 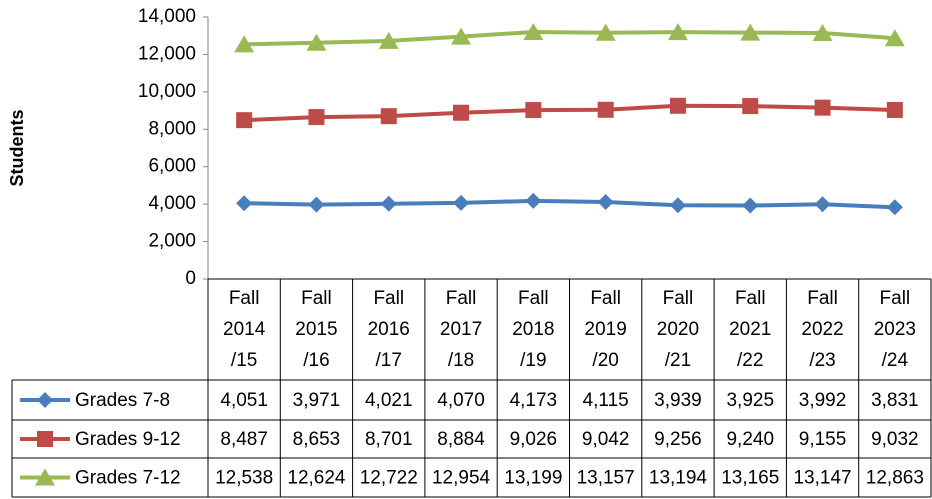 I want to click on table-value: 4,173, so click(x=534, y=400).